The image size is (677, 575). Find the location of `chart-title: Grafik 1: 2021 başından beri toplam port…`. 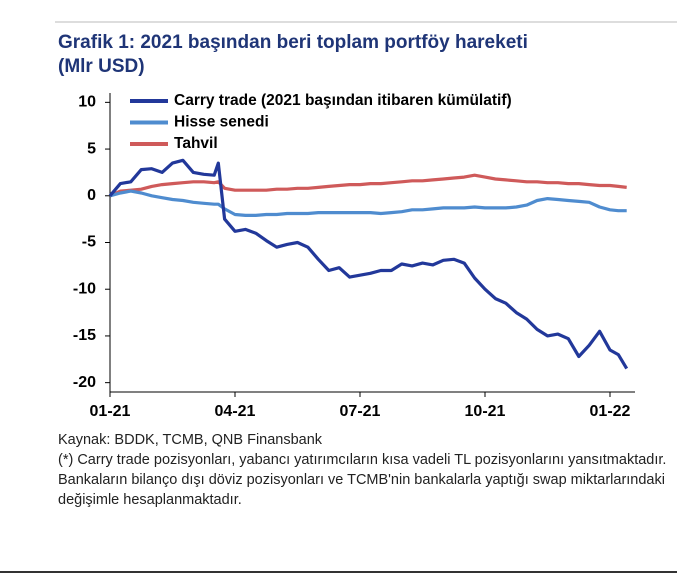

chart-title: Grafik 1: 2021 başından beri toplam port… is located at coordinates (293, 42).